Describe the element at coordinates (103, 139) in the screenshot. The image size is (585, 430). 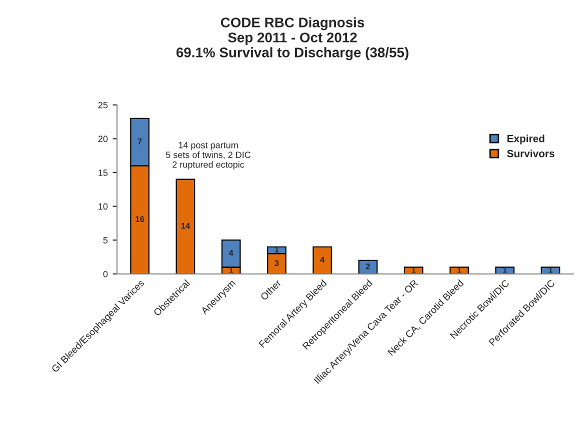
I see `y-tick-label: 20` at that location.